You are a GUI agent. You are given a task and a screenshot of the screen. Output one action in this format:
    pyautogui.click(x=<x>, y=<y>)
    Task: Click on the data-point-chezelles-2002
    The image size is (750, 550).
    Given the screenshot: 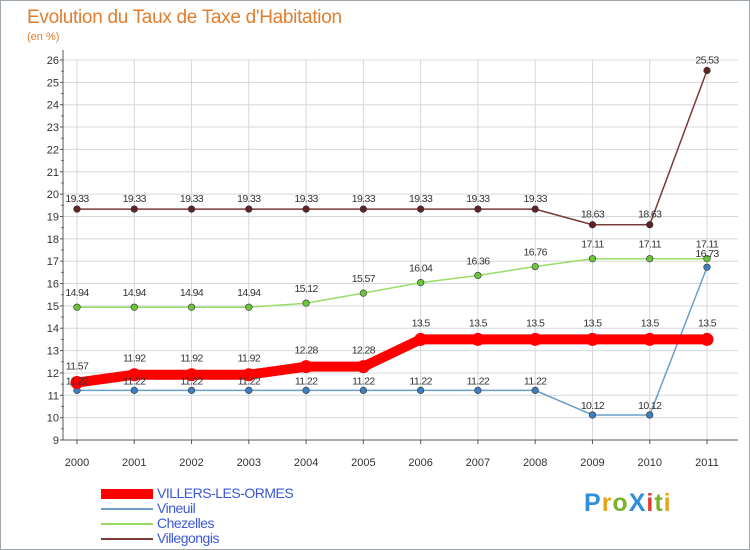 What is the action you would take?
    pyautogui.click(x=191, y=307)
    